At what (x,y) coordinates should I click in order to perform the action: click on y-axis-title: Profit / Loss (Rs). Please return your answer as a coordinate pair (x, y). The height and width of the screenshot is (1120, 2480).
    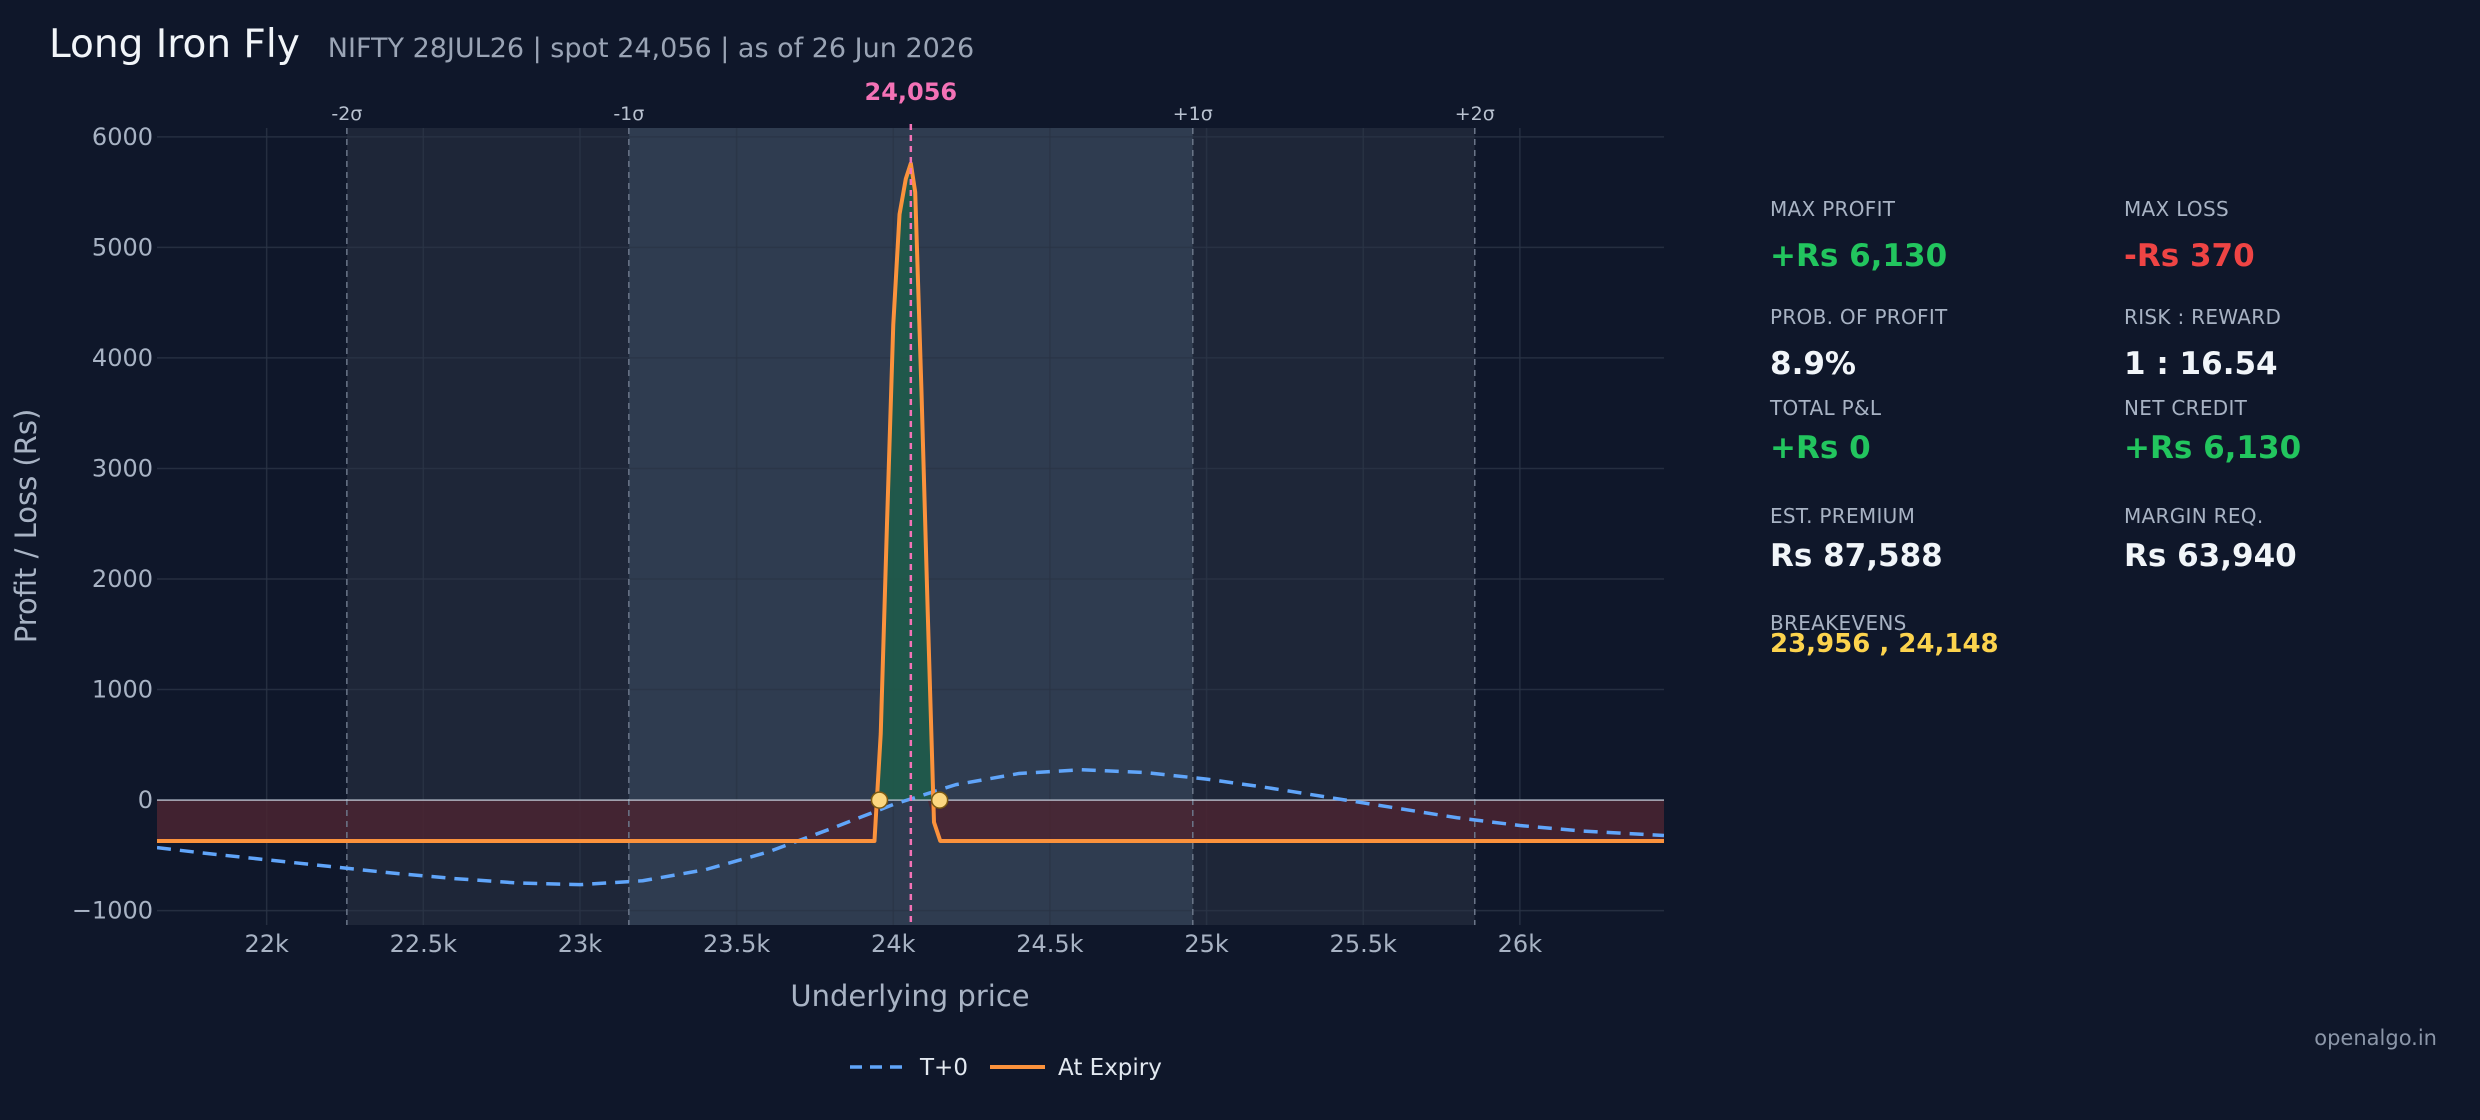
    Looking at the image, I should click on (26, 526).